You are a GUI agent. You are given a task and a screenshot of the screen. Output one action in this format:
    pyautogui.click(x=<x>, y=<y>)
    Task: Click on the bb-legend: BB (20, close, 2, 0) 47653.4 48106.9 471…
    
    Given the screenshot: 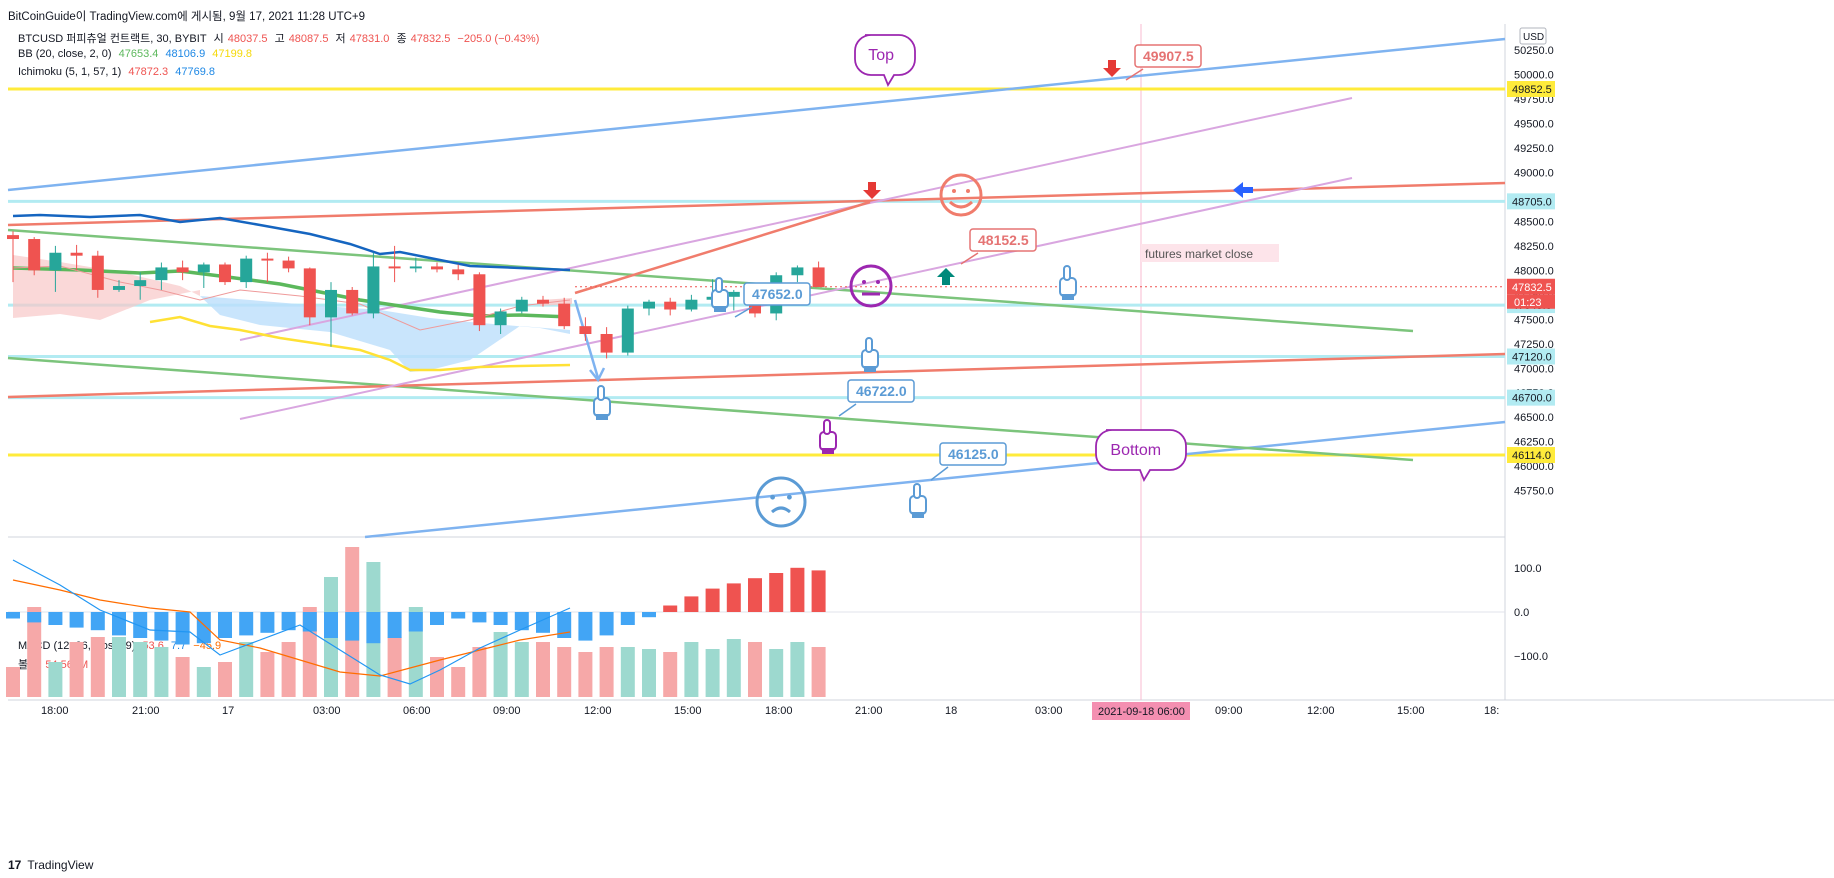 What is the action you would take?
    pyautogui.click(x=137, y=54)
    